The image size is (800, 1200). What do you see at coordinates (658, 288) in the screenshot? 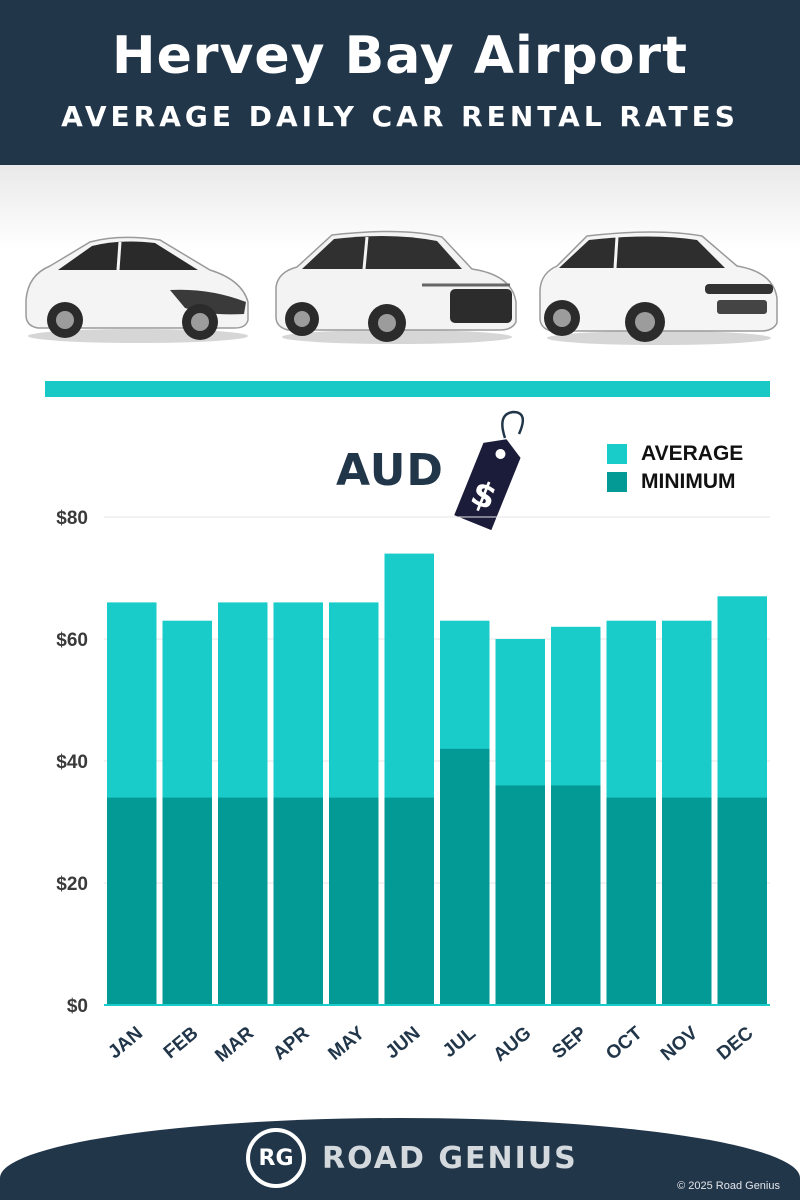
I see `luxury-suv-car-image` at bounding box center [658, 288].